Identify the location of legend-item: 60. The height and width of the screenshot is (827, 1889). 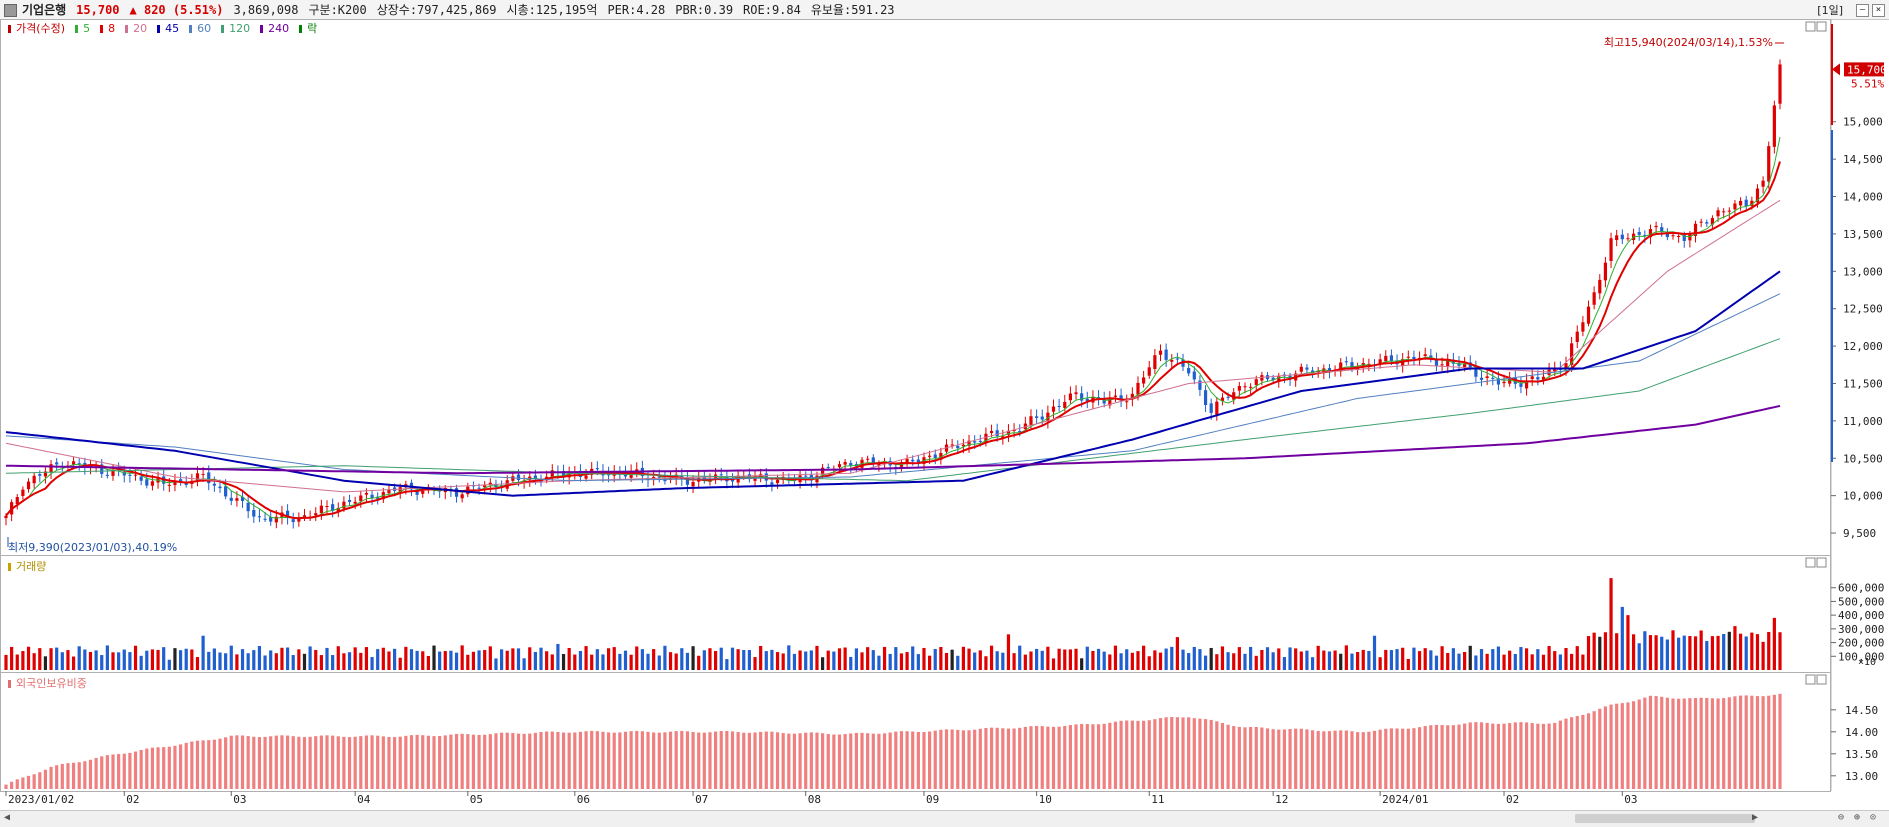
(202, 28).